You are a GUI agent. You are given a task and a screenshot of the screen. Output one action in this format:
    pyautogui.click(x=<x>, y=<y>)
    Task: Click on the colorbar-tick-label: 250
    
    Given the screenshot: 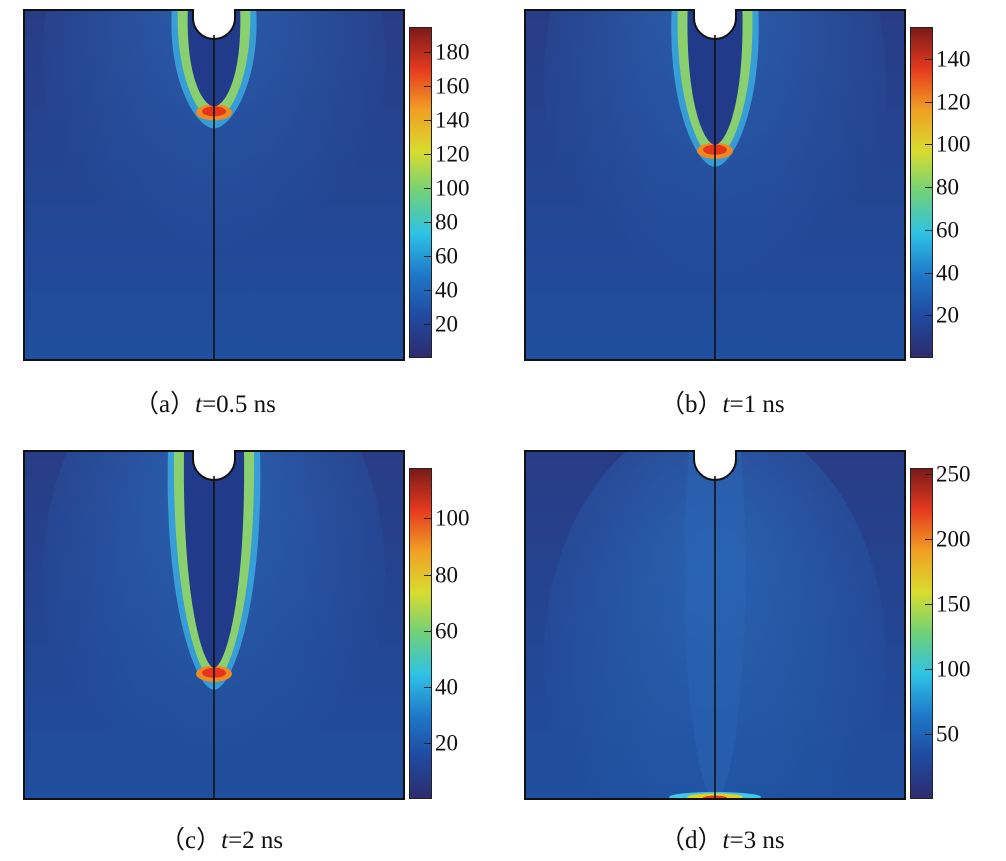 What is the action you would take?
    pyautogui.click(x=953, y=474)
    